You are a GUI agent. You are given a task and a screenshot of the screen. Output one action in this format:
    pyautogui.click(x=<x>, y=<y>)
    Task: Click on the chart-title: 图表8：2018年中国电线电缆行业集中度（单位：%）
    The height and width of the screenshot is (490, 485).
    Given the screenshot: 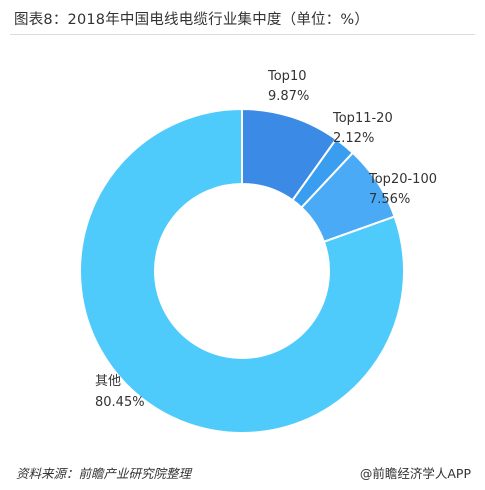 What is the action you would take?
    pyautogui.click(x=192, y=20)
    